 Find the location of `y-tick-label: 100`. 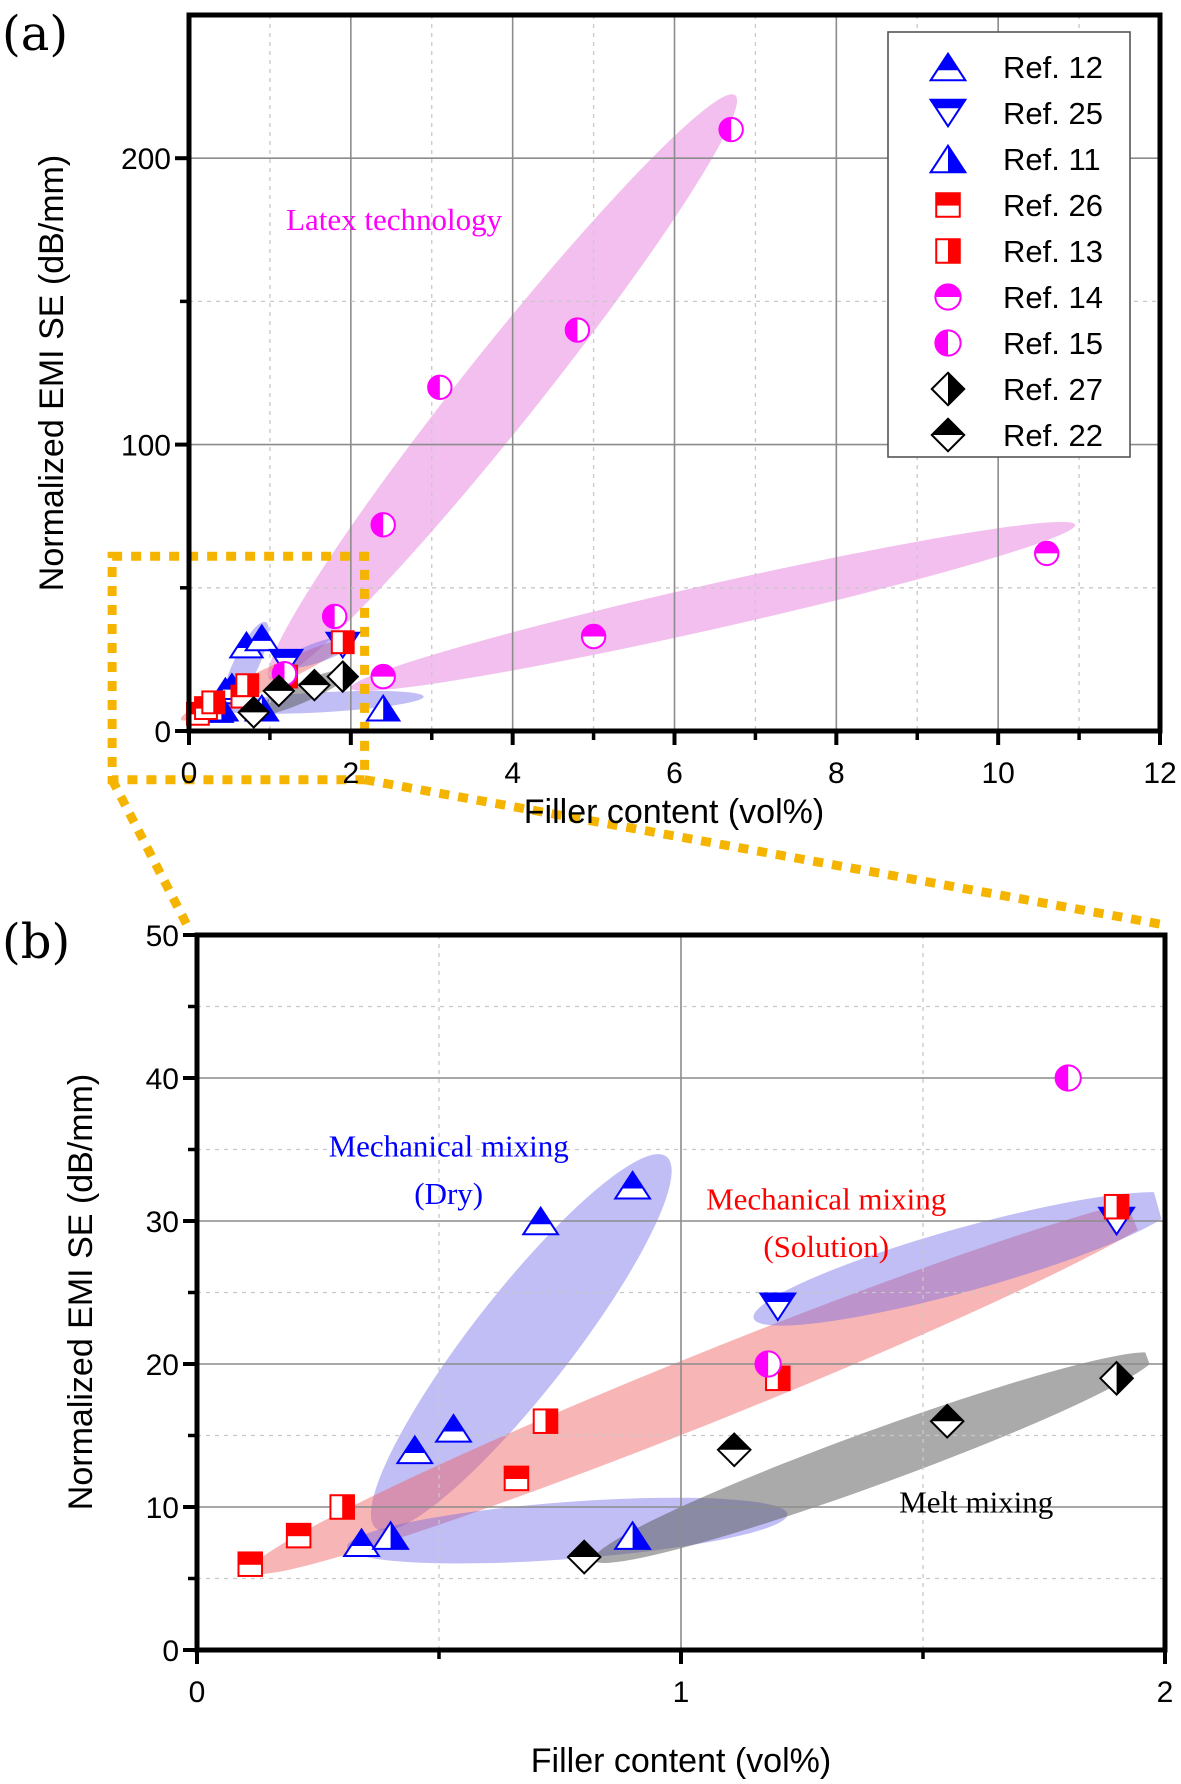

y-tick-label: 100 is located at coordinates (146, 446).